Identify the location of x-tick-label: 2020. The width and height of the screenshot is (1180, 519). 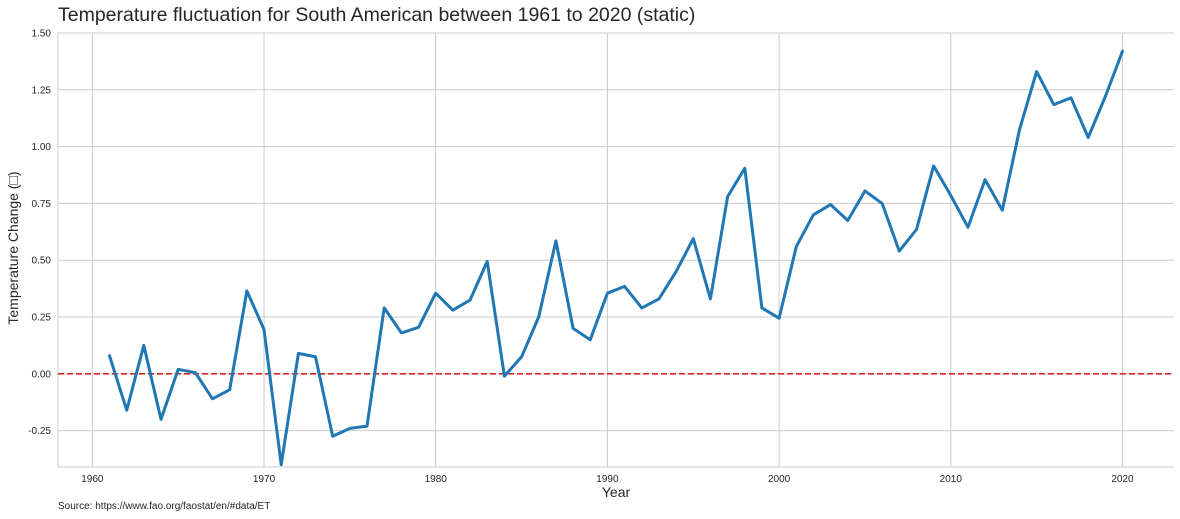
(1122, 479).